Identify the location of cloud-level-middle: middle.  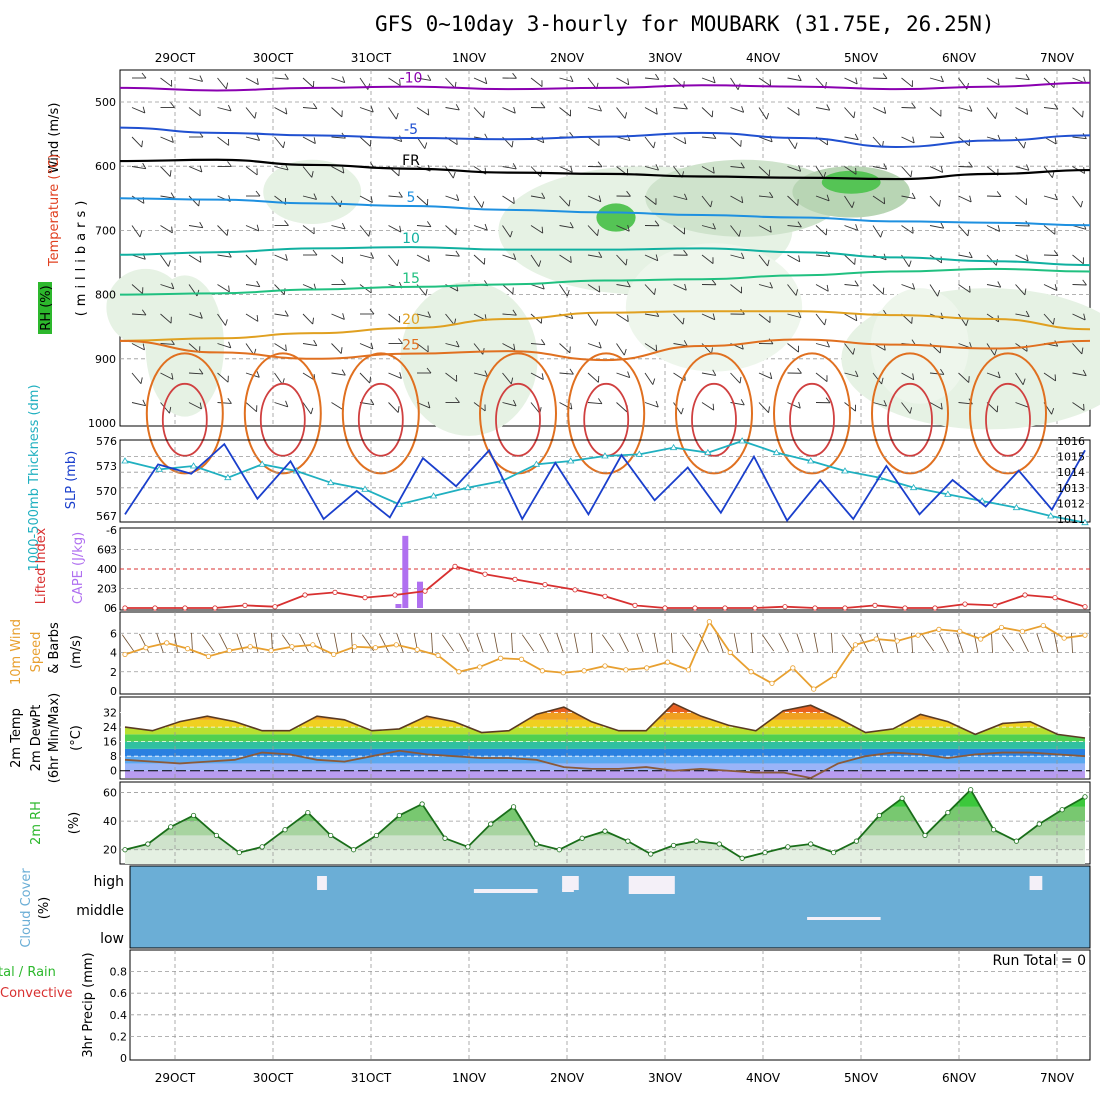
(100, 911).